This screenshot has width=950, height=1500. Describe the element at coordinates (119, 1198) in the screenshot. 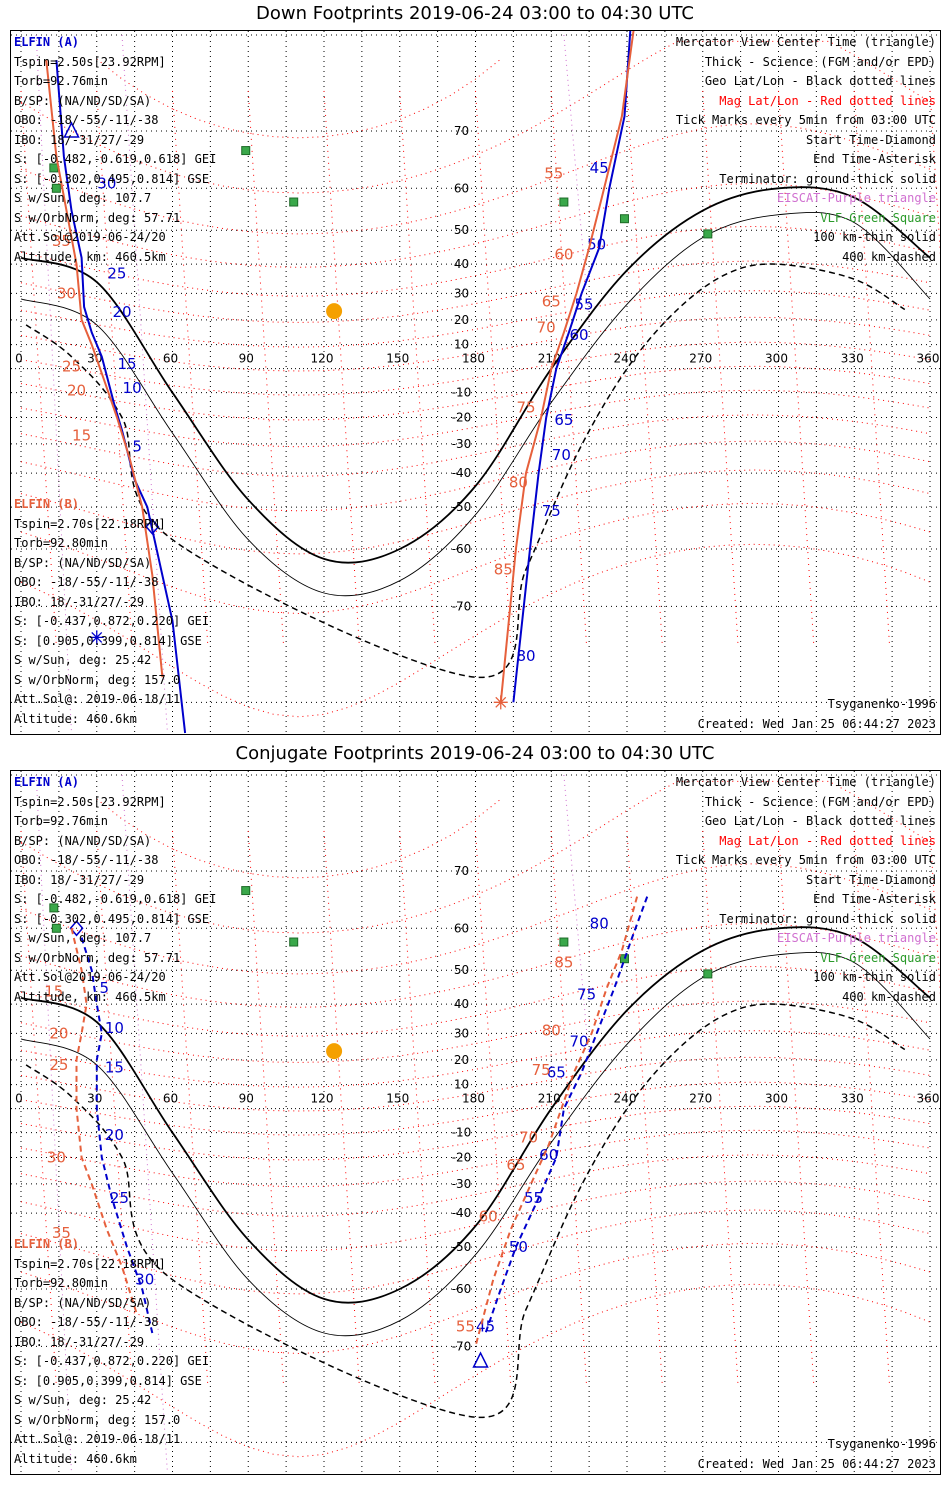

I see `elfin-a-tick-label: 25` at that location.